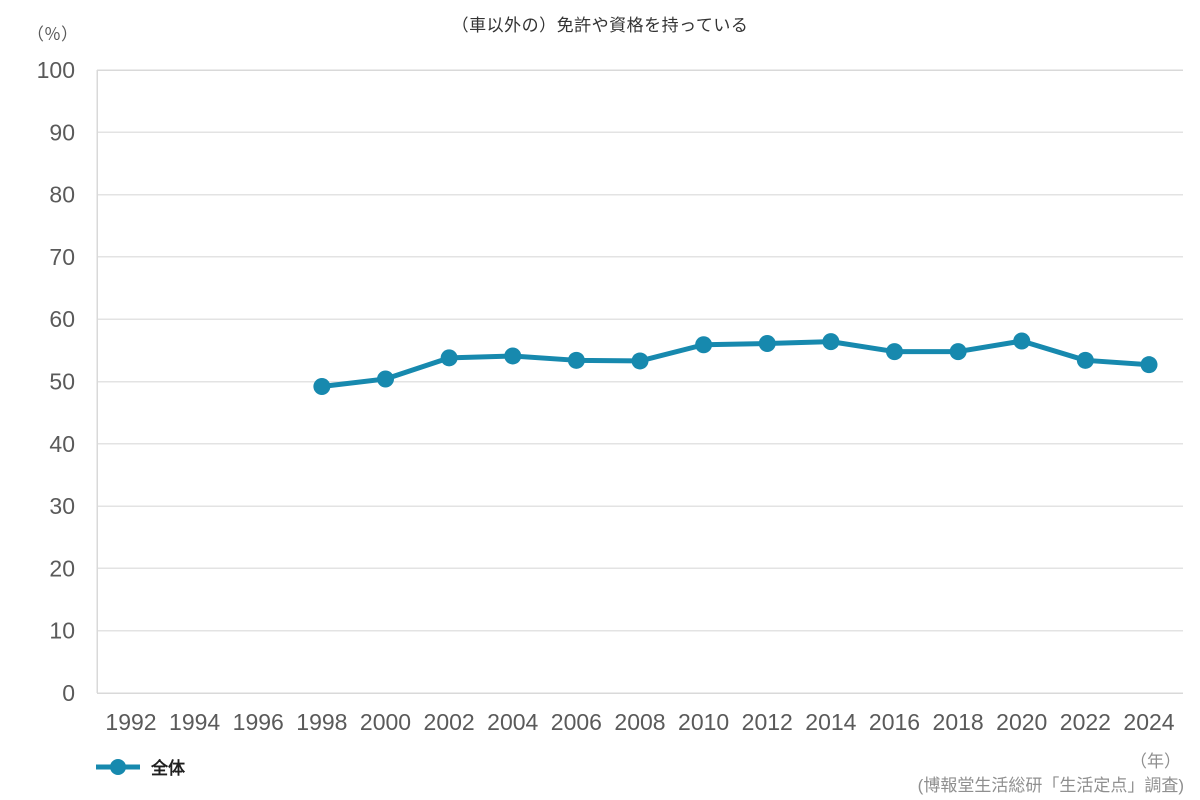  I want to click on y-axis-unit-label: （％）, so click(52, 34).